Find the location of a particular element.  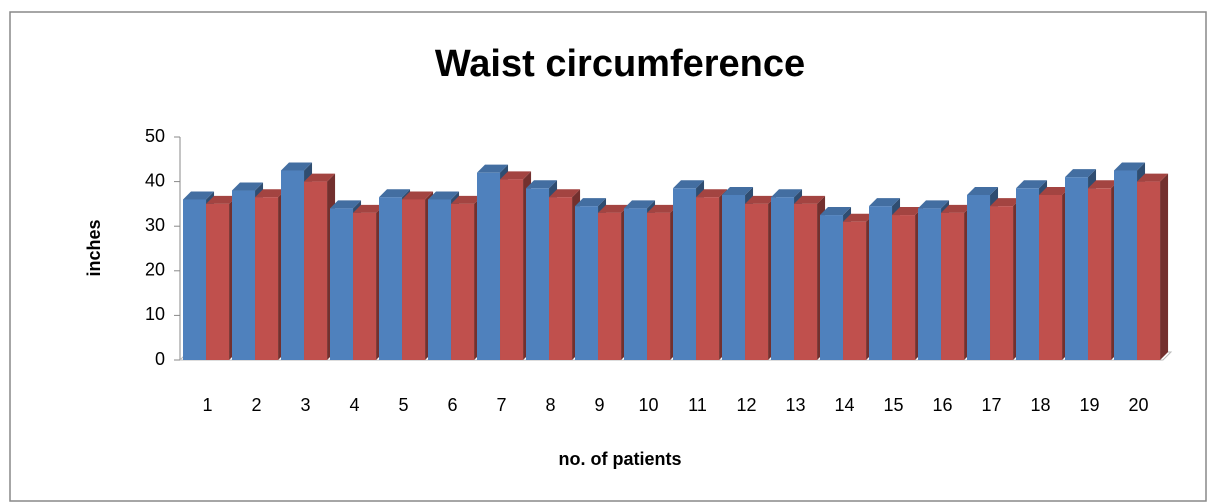

y-tick-label: 10 is located at coordinates (155, 314).